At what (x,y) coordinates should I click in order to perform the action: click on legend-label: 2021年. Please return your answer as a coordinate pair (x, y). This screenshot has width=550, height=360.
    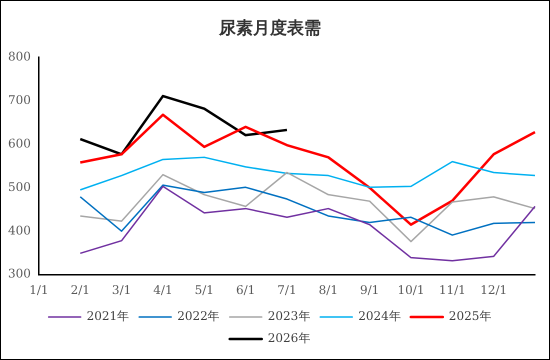
    Looking at the image, I should click on (108, 316).